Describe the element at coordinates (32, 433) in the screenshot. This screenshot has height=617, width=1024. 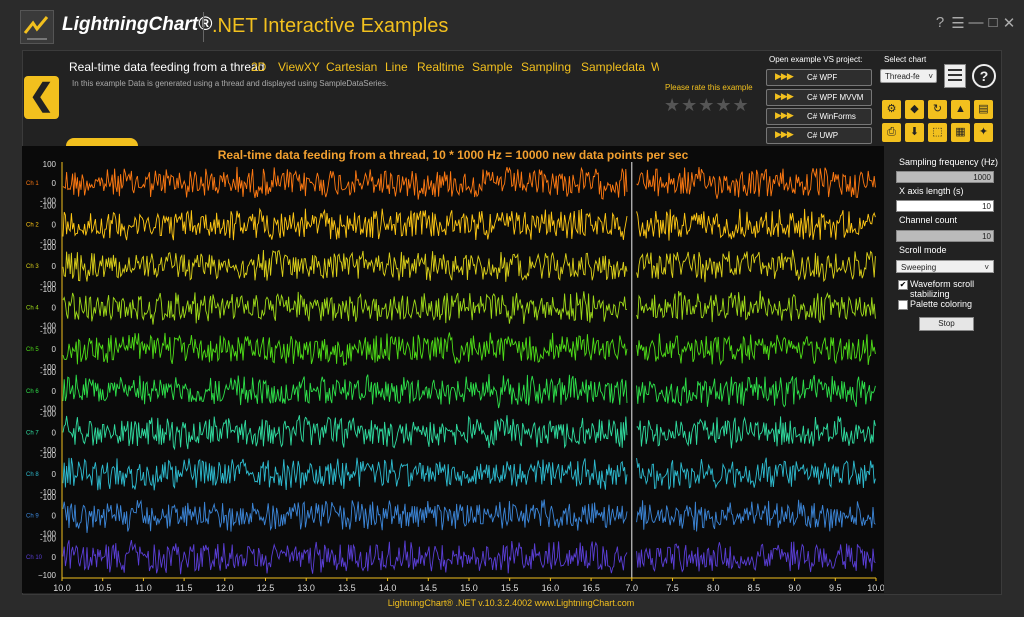
I see `channel-label: Ch 7` at that location.